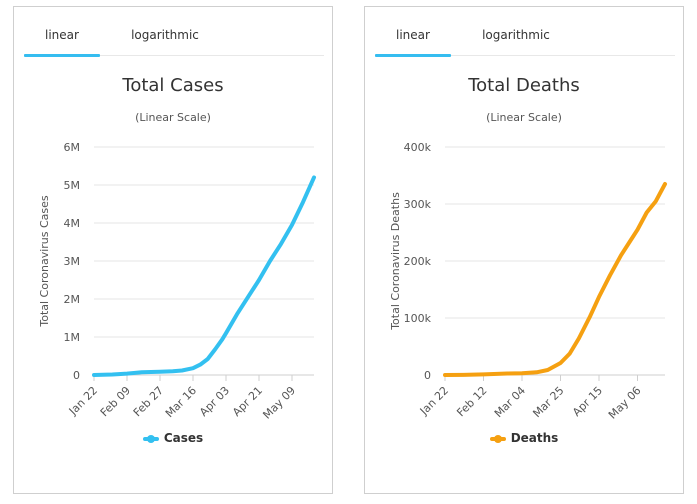 This screenshot has height=504, width=697. I want to click on x-tick-label: Mar 25, so click(548, 402).